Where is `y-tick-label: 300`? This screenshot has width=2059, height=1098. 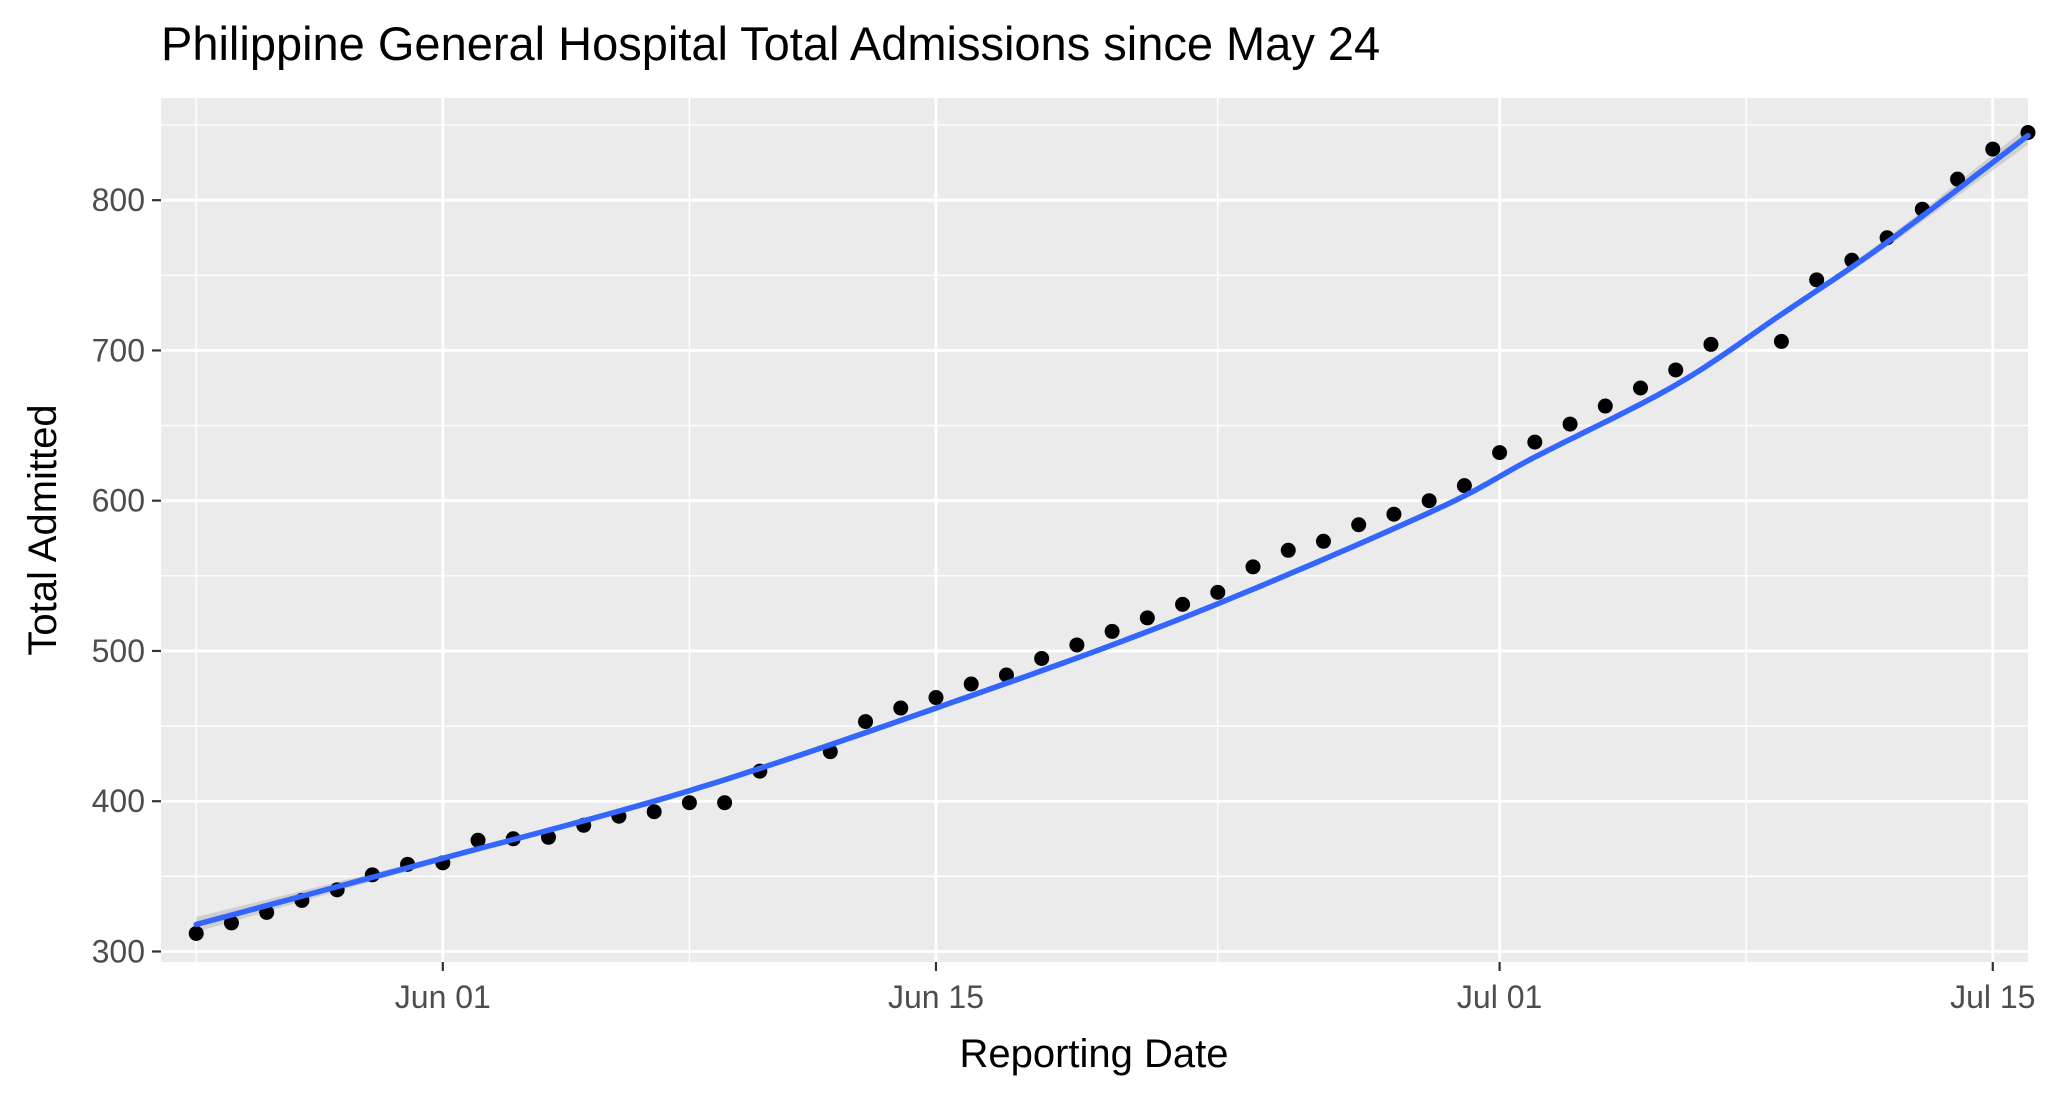
y-tick-label: 300 is located at coordinates (118, 951).